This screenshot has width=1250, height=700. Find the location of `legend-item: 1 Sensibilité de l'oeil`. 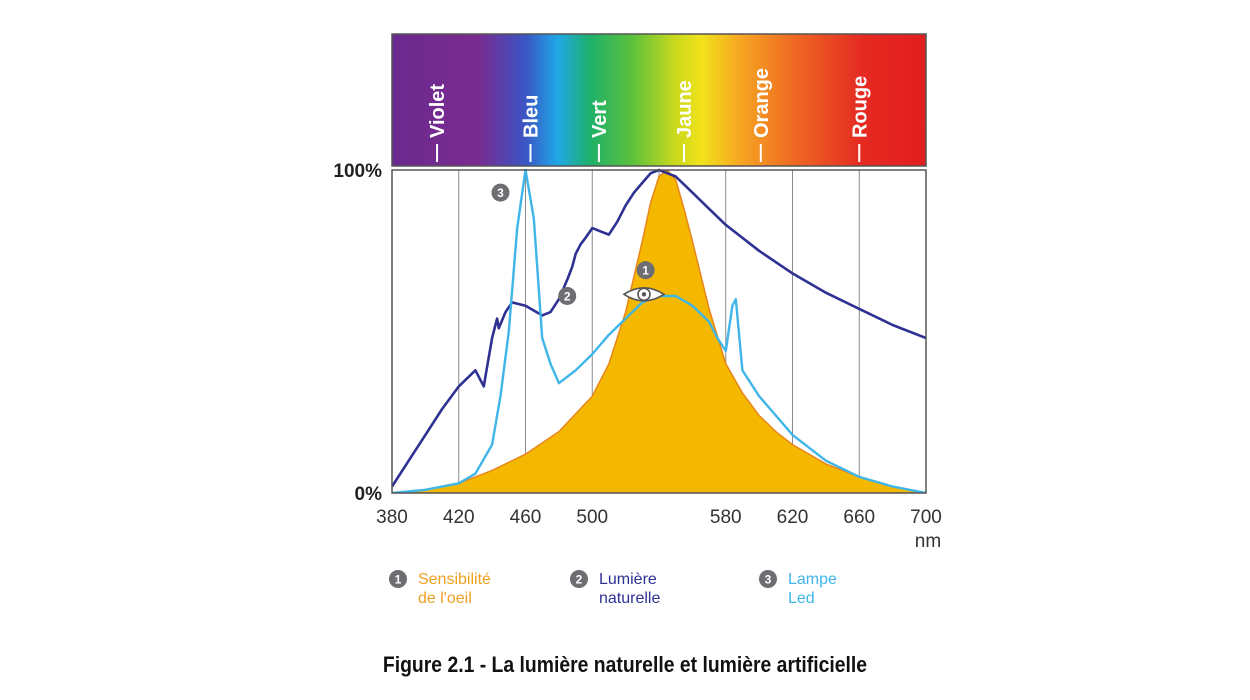

legend-item: 1 Sensibilité de l'oeil is located at coordinates (440, 588).